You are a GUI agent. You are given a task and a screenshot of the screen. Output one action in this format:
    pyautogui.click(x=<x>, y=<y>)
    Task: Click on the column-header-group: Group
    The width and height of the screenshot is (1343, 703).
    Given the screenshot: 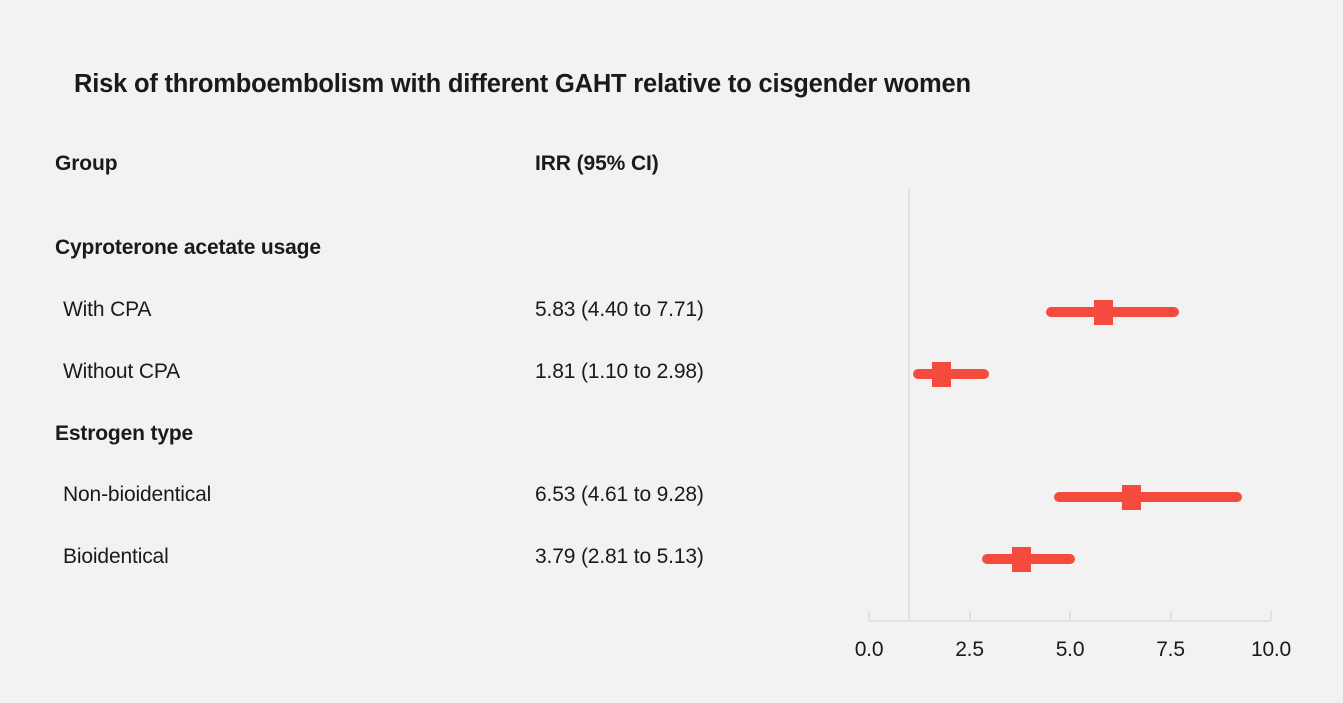 What is the action you would take?
    pyautogui.click(x=86, y=163)
    